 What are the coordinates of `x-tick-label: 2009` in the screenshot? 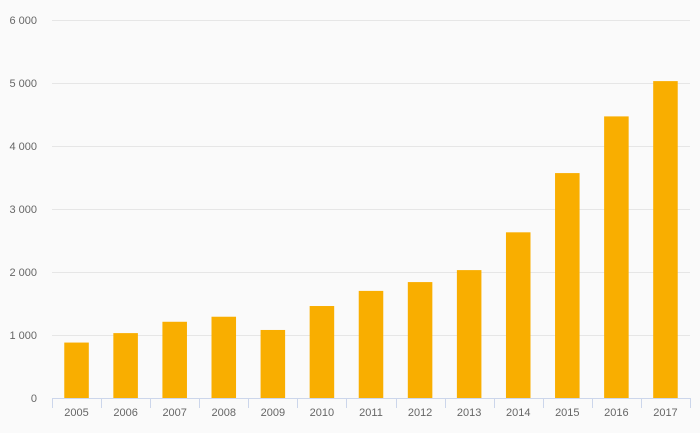 It's located at (273, 413).